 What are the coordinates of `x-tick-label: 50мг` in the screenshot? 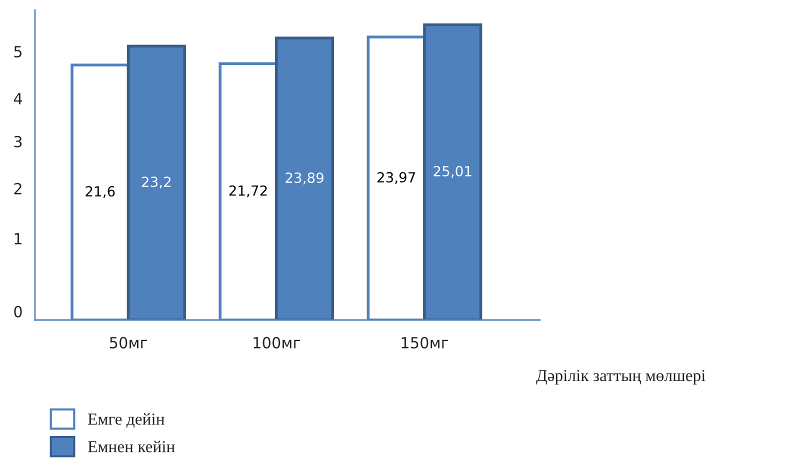 It's located at (129, 342).